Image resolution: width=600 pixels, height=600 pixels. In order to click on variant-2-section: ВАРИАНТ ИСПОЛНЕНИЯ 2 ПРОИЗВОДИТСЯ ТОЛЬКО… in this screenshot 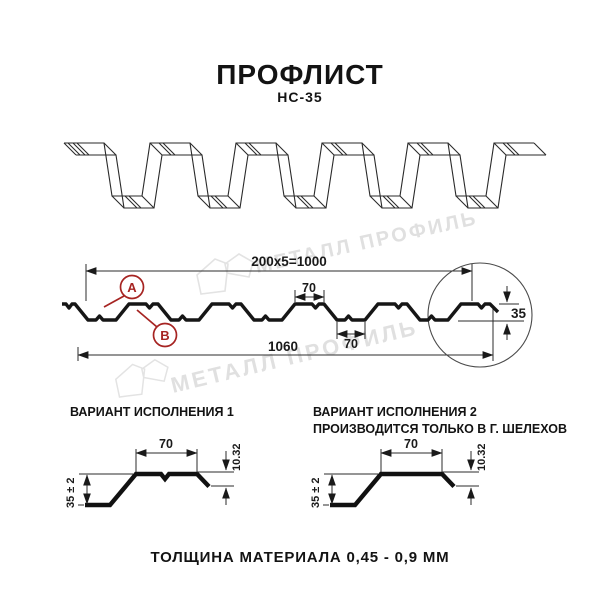, I will do `click(438, 456)`.